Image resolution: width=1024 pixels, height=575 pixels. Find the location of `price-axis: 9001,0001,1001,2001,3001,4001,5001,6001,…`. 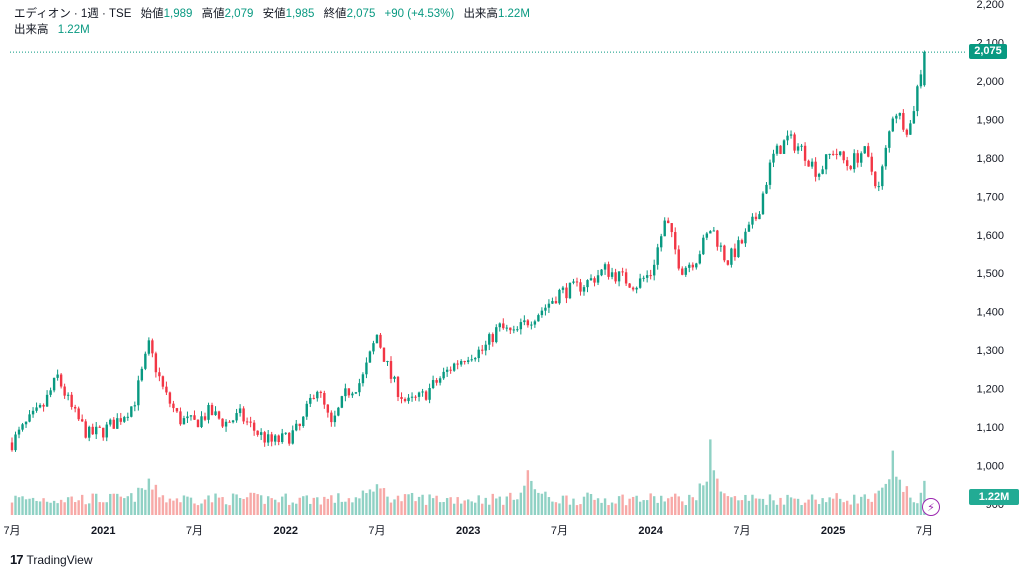

price-axis: 9001,0001,1001,2001,3001,4001,5001,6001,… is located at coordinates (990, 255).